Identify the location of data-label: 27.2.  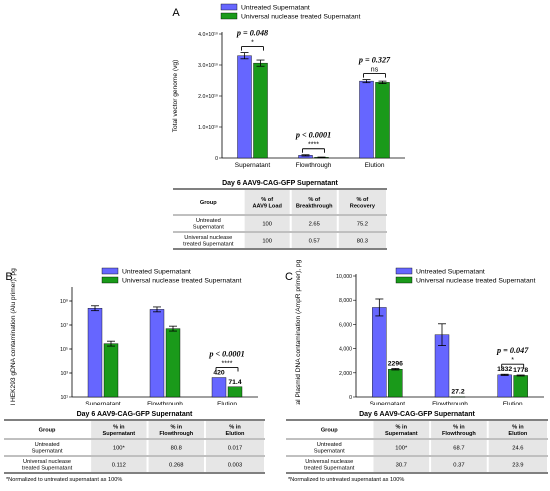
(457, 392).